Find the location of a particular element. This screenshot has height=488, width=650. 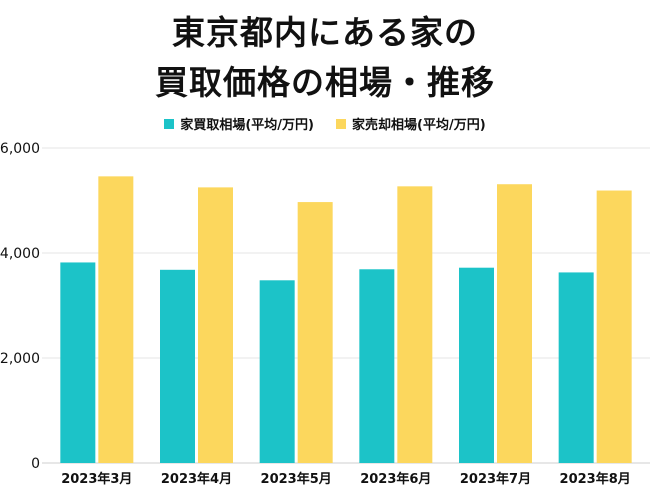

chart-title-line-1: 東京都内にある家の is located at coordinates (325, 32).